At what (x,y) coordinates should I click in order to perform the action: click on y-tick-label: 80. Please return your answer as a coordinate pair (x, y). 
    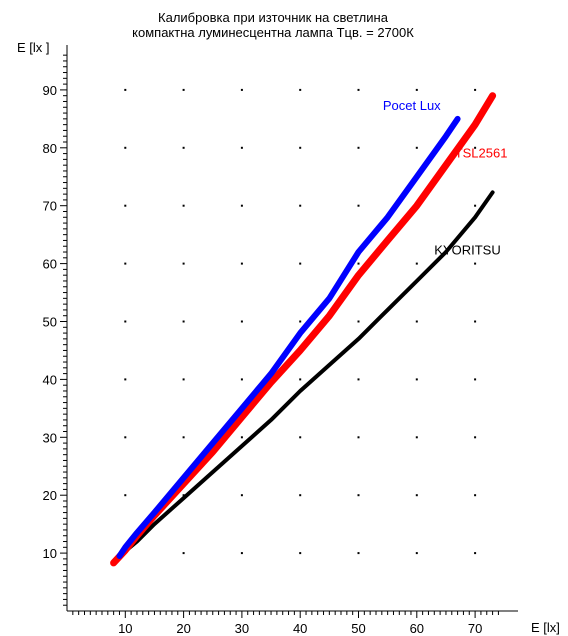
    Looking at the image, I should click on (50, 148).